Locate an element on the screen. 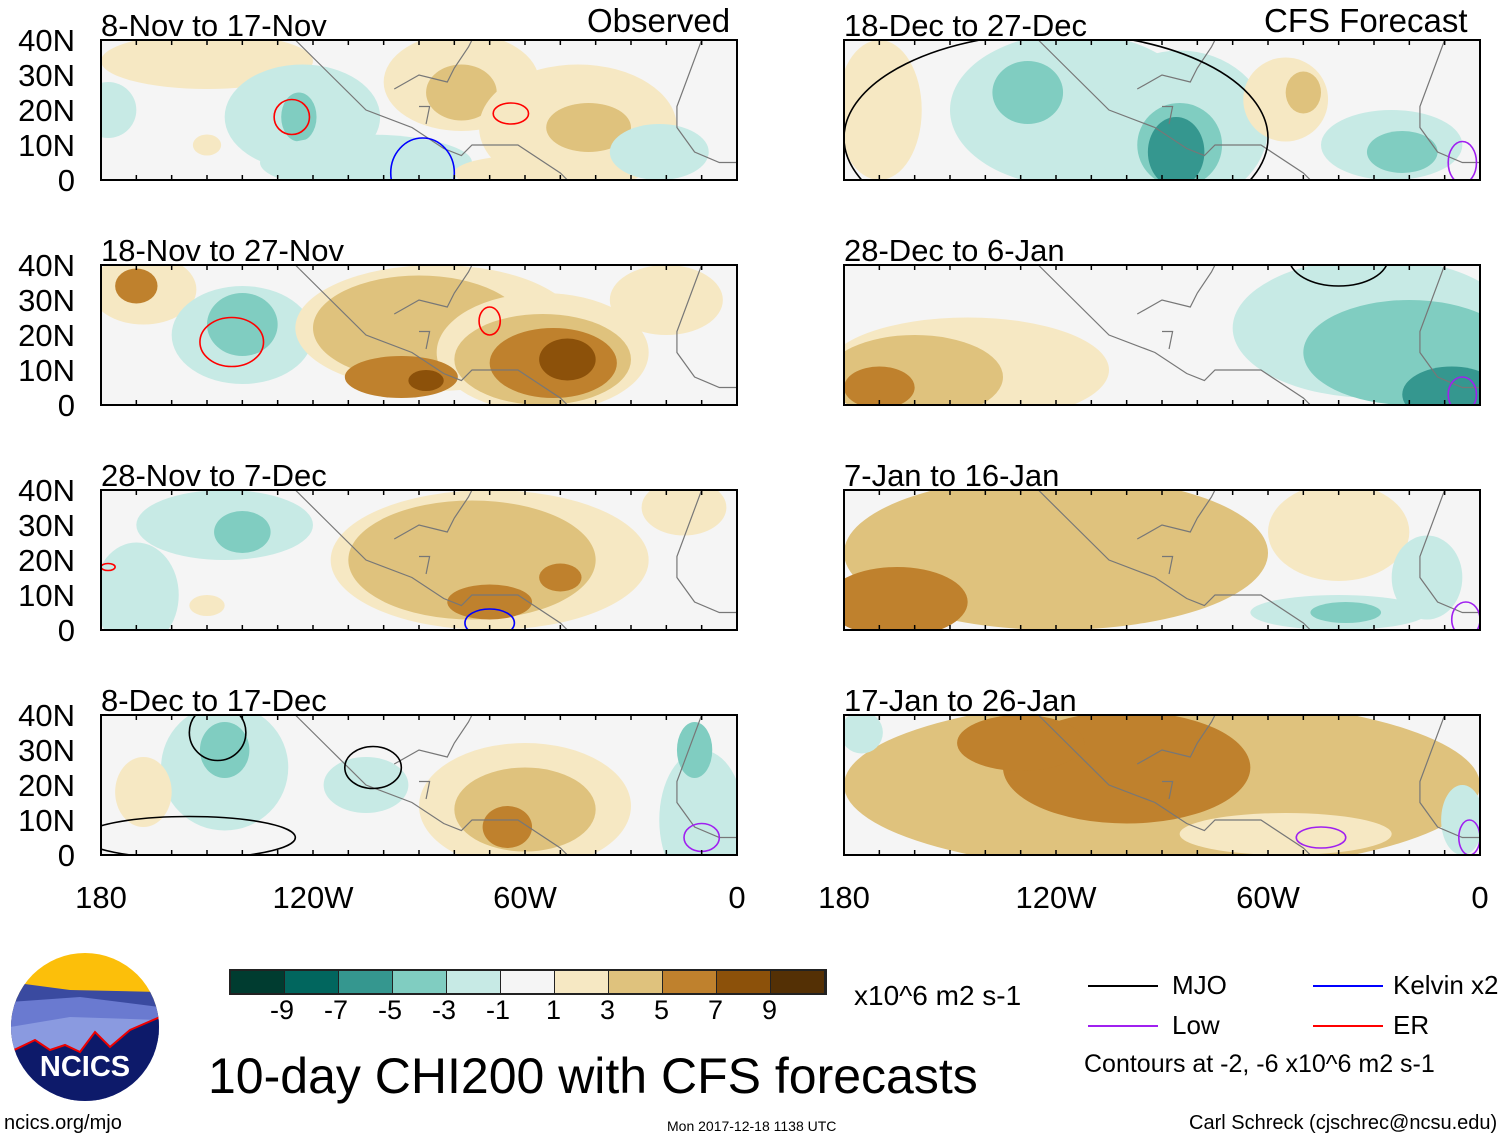  timestamp: Mon 2017-12-18 1138 UTC is located at coordinates (752, 1126).